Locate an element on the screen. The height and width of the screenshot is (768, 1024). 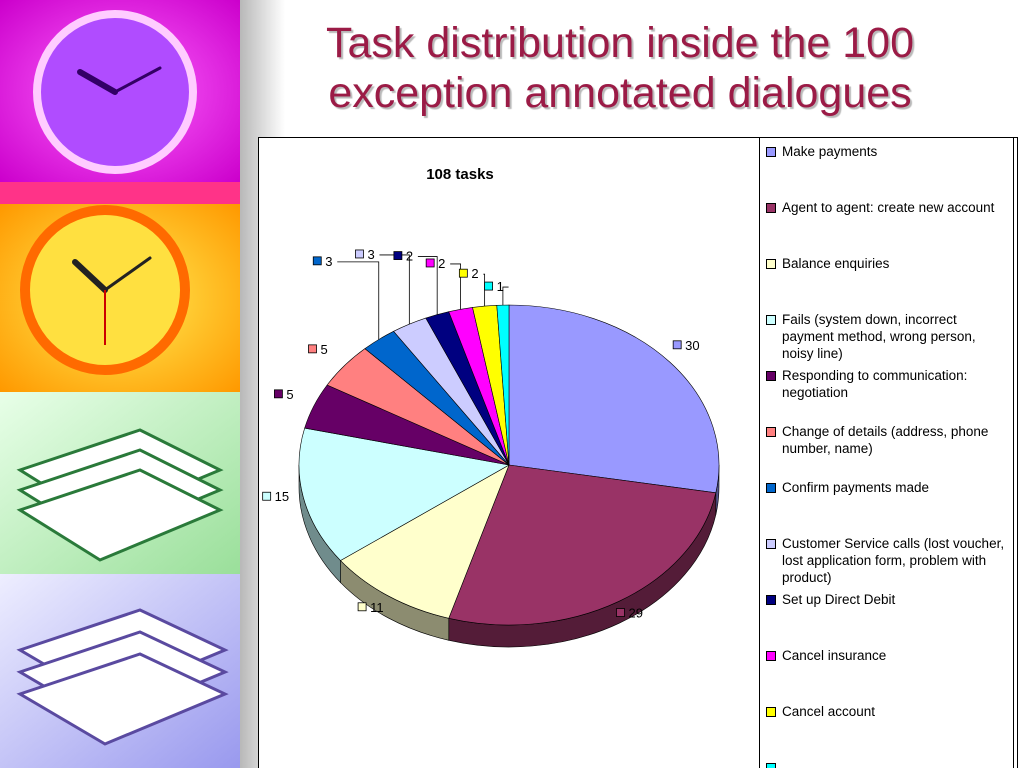
legend-item: Responding to communication: negotiation is located at coordinates (886, 384).